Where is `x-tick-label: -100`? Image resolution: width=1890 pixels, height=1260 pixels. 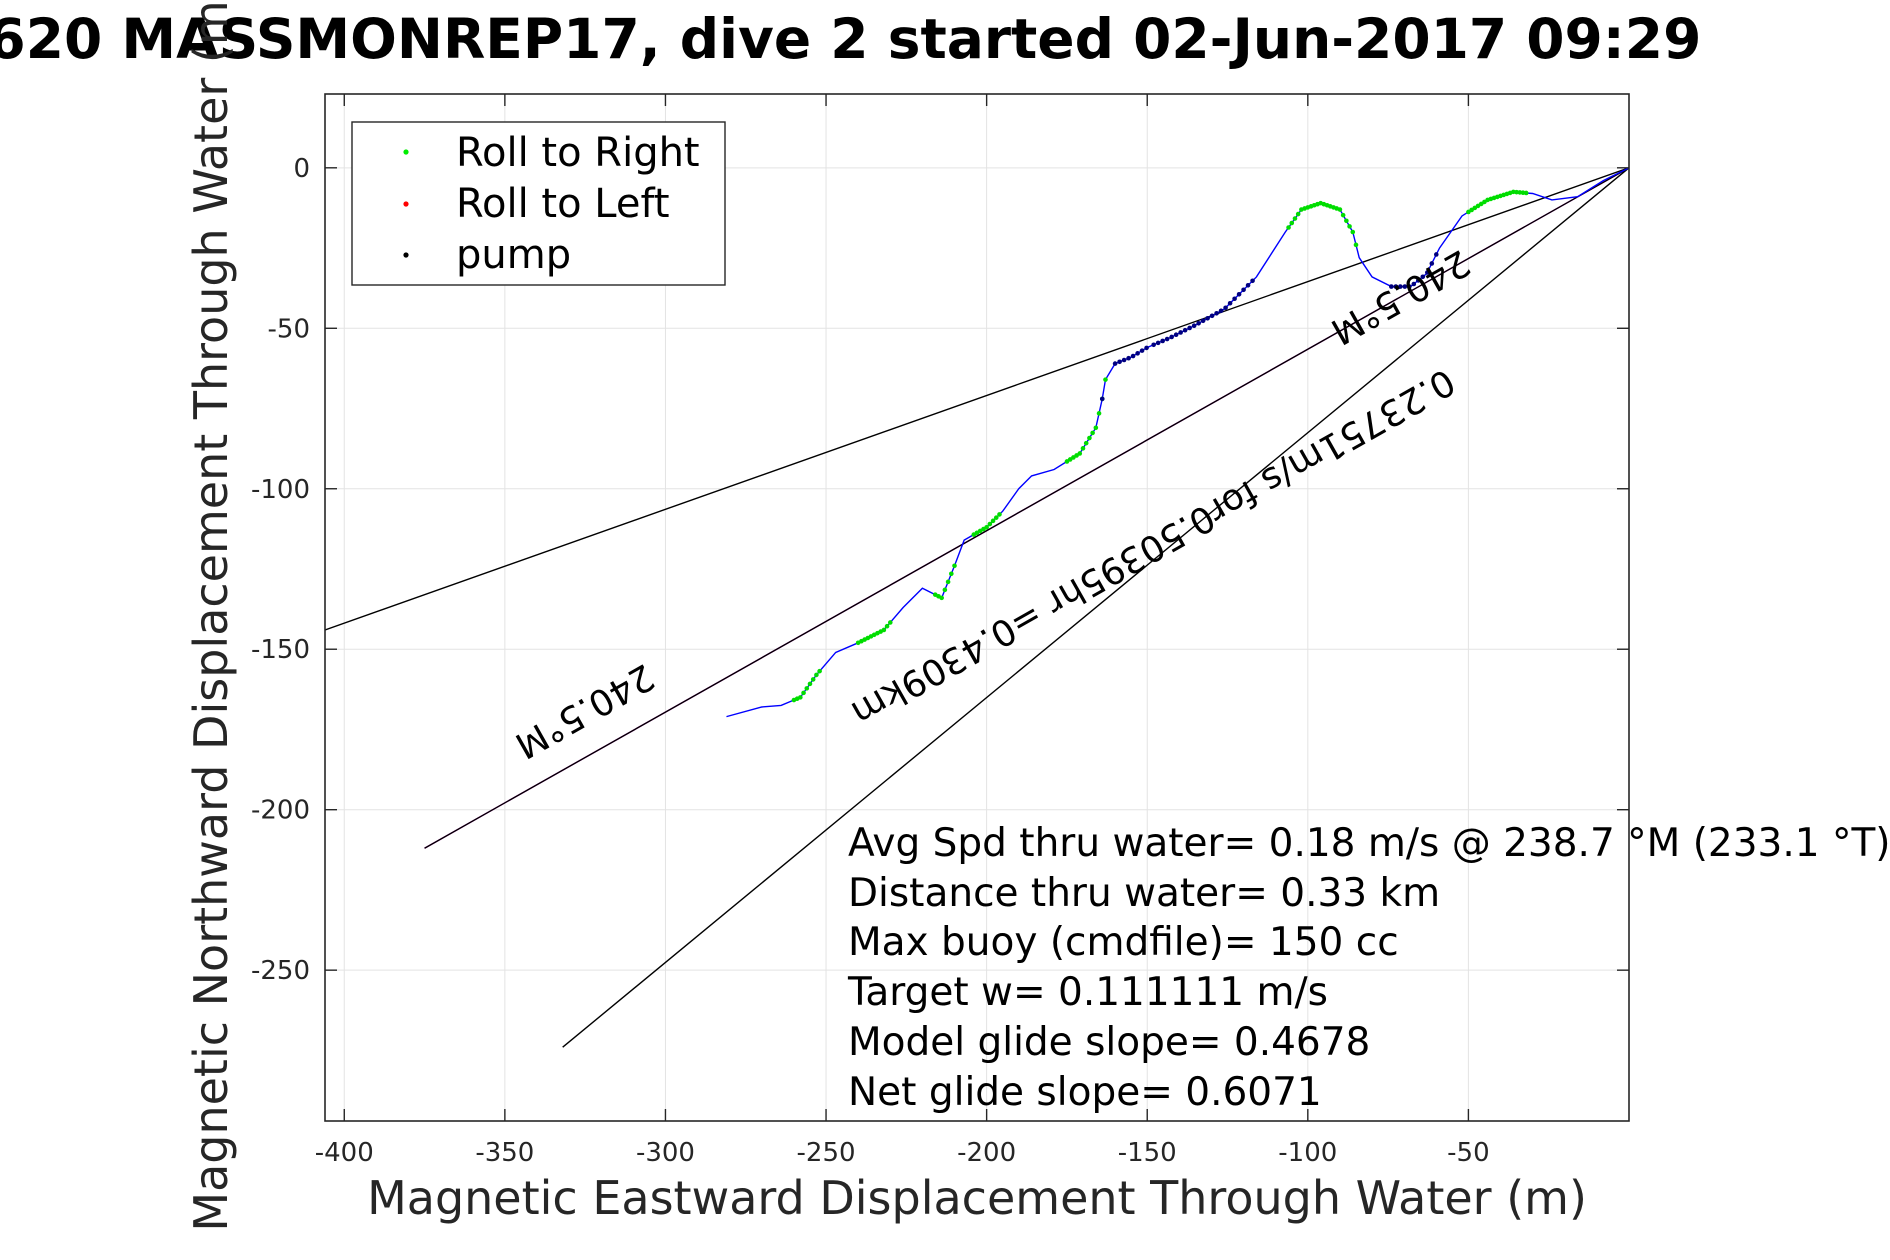 x-tick-label: -100 is located at coordinates (1307, 1153).